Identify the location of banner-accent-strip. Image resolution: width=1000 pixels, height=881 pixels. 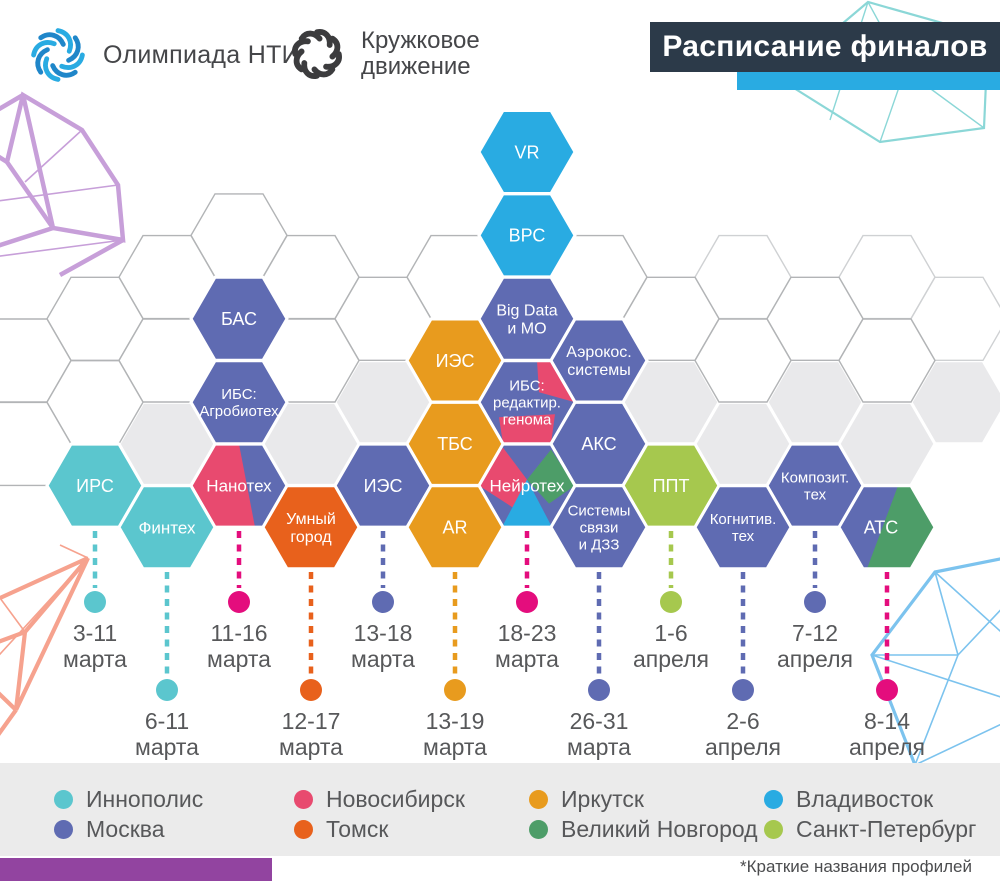
(868, 81).